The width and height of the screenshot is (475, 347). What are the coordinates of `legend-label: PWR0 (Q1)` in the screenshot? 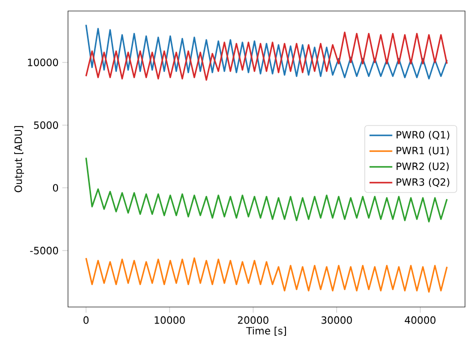 It's located at (423, 135).